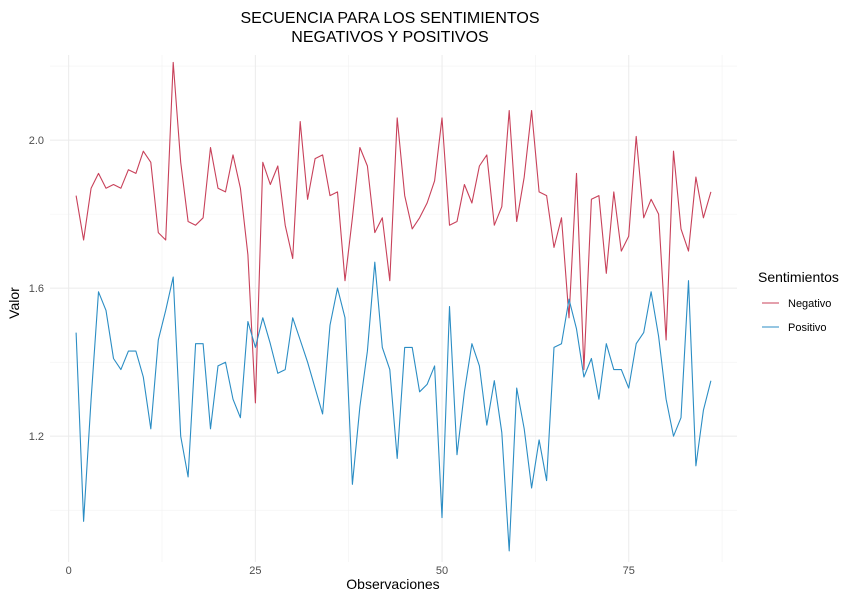 This screenshot has height=600, width=858. Describe the element at coordinates (255, 571) in the screenshot. I see `x-tick-label: 25` at that location.